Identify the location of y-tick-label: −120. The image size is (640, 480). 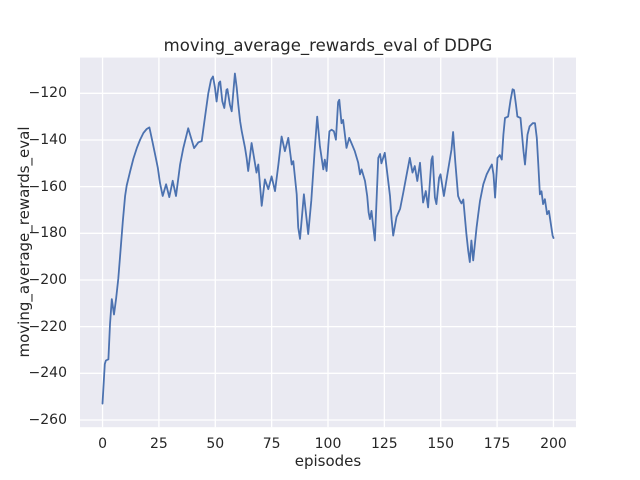
(47, 93).